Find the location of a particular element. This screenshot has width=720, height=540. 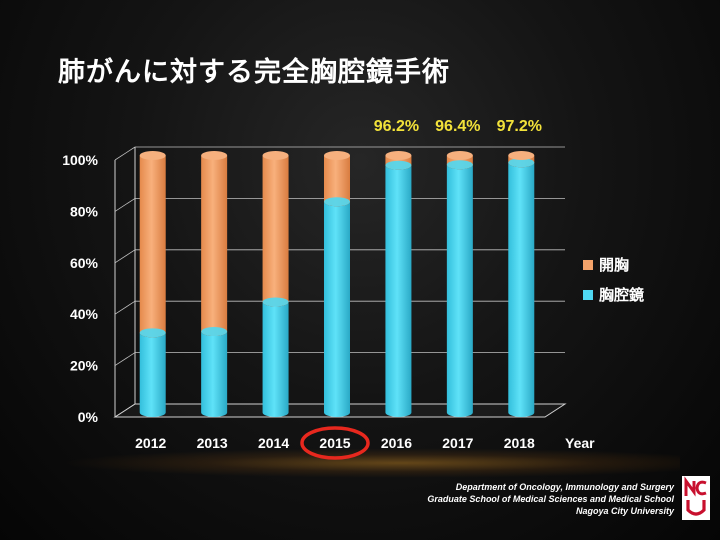

footer-line-university: Nagoya City University is located at coordinates (624, 511).